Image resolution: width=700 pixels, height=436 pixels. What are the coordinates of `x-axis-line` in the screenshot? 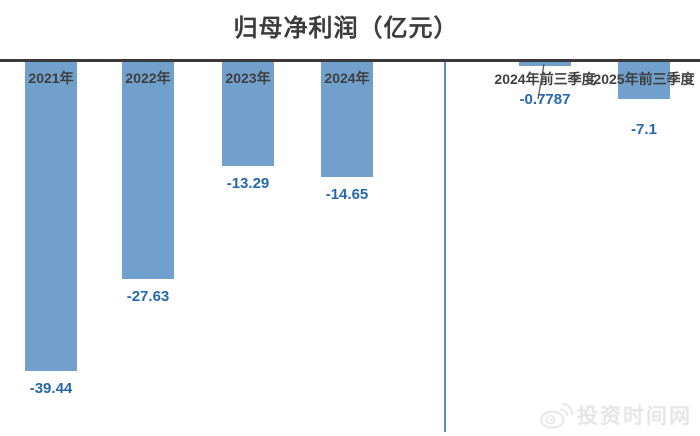 It's located at (350, 60).